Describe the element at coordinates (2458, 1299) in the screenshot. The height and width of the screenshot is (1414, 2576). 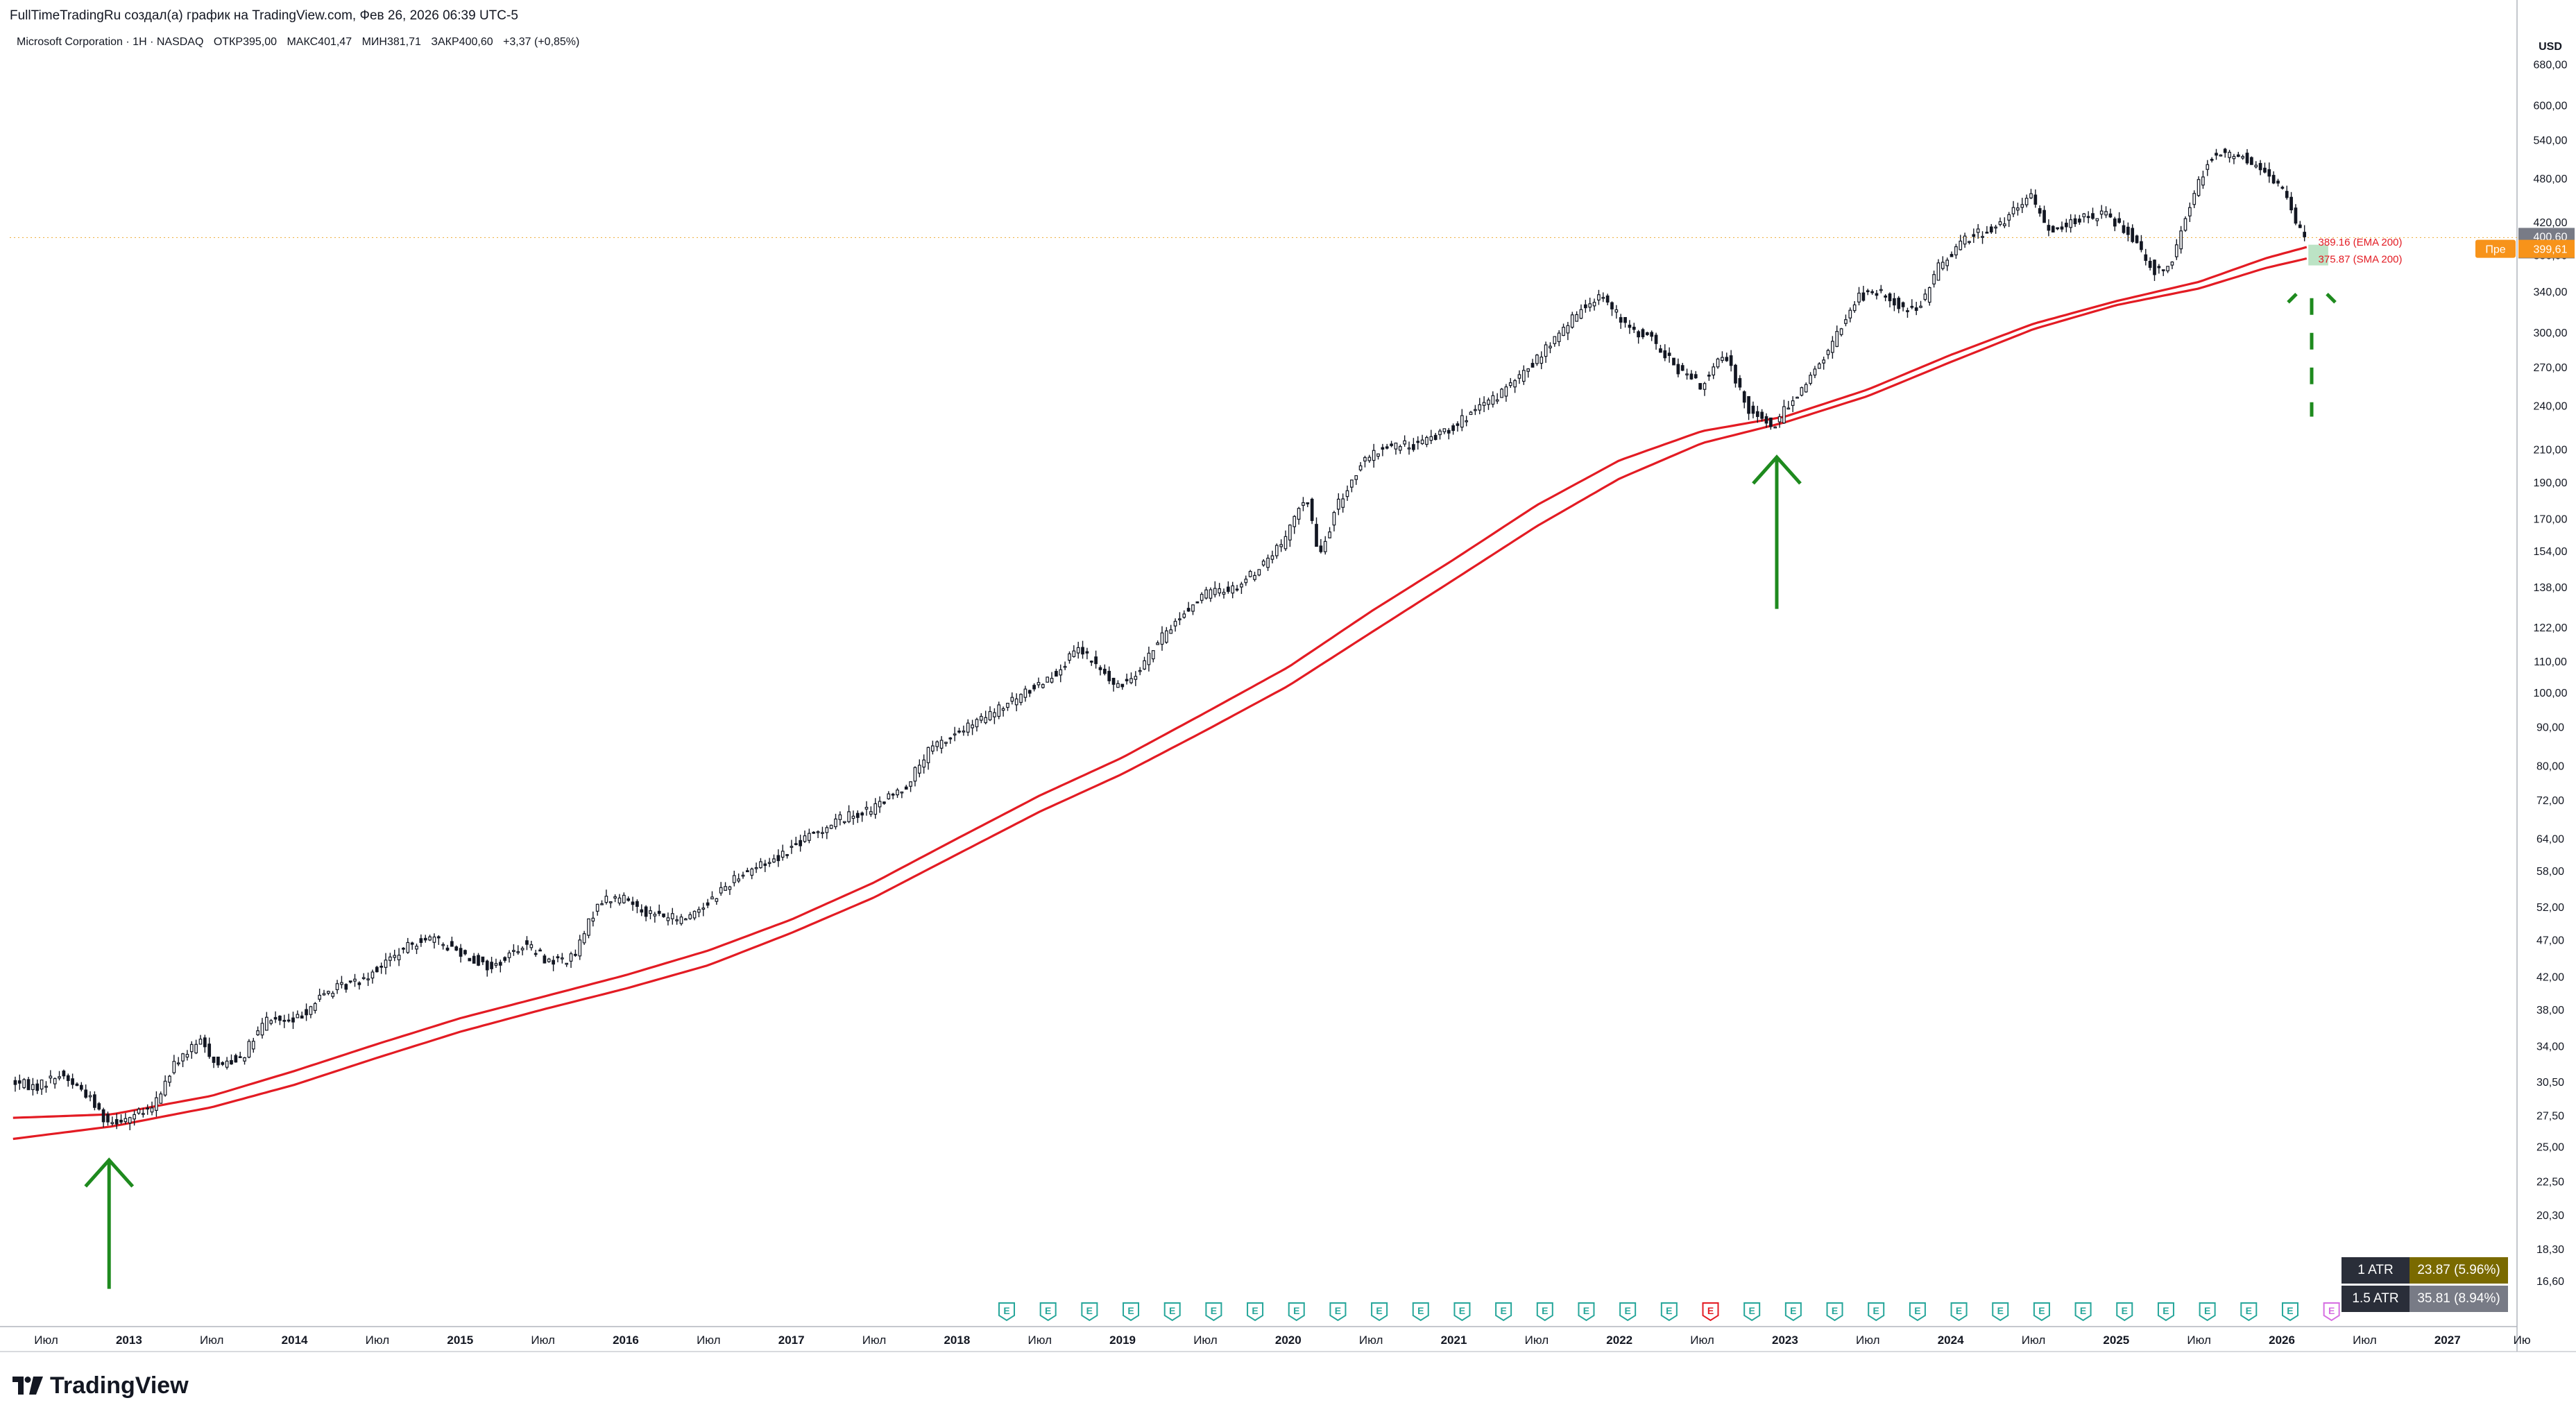
I see `atr-1-5-value: 35.81 (8.94%)` at that location.